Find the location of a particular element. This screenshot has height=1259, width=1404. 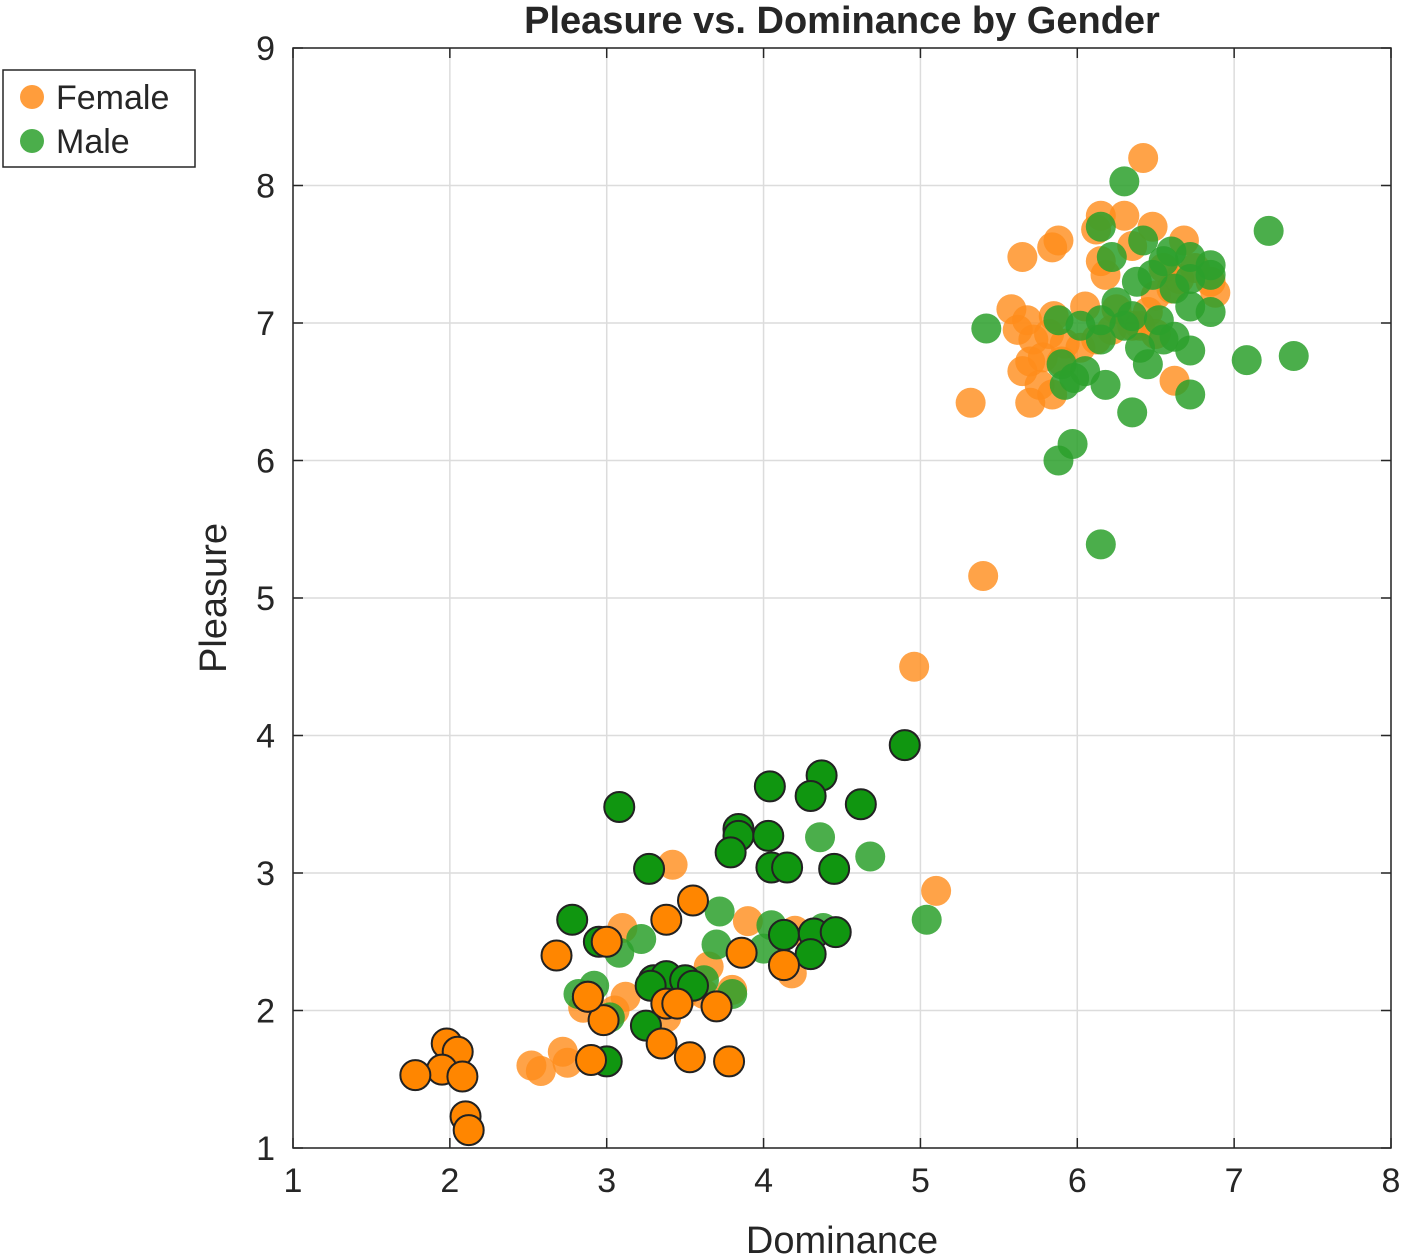

x-tick-label-2: 3 is located at coordinates (606, 1181).